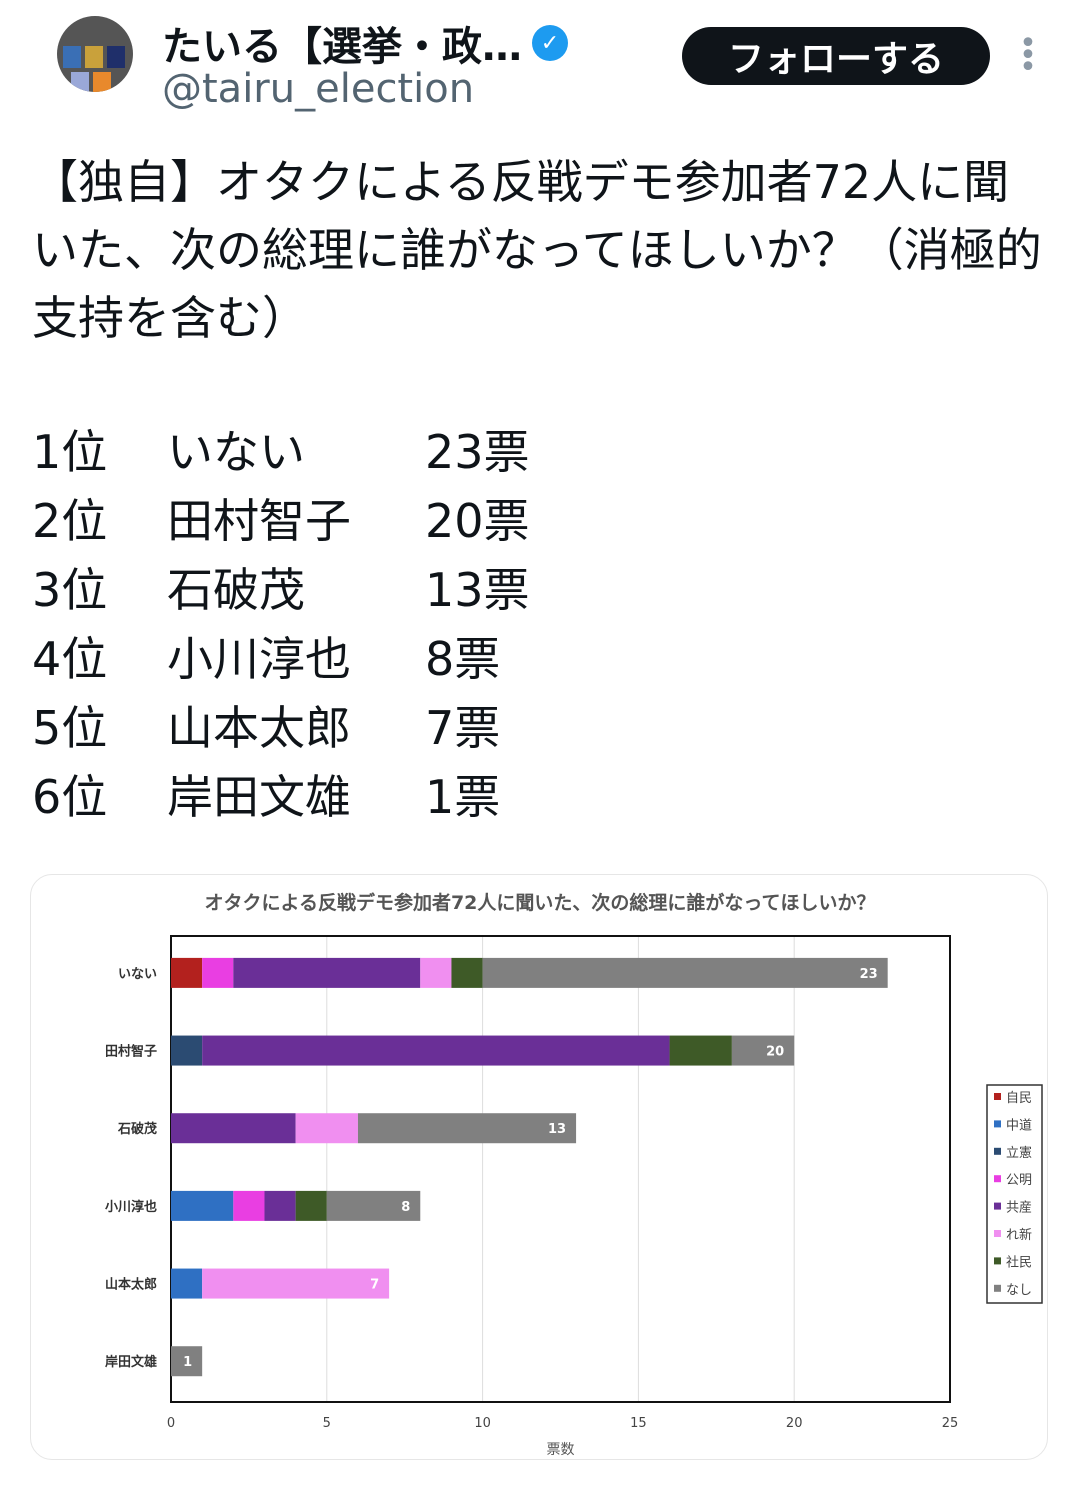 This screenshot has height=1486, width=1080. I want to click on follow-button: フォローする, so click(836, 56).